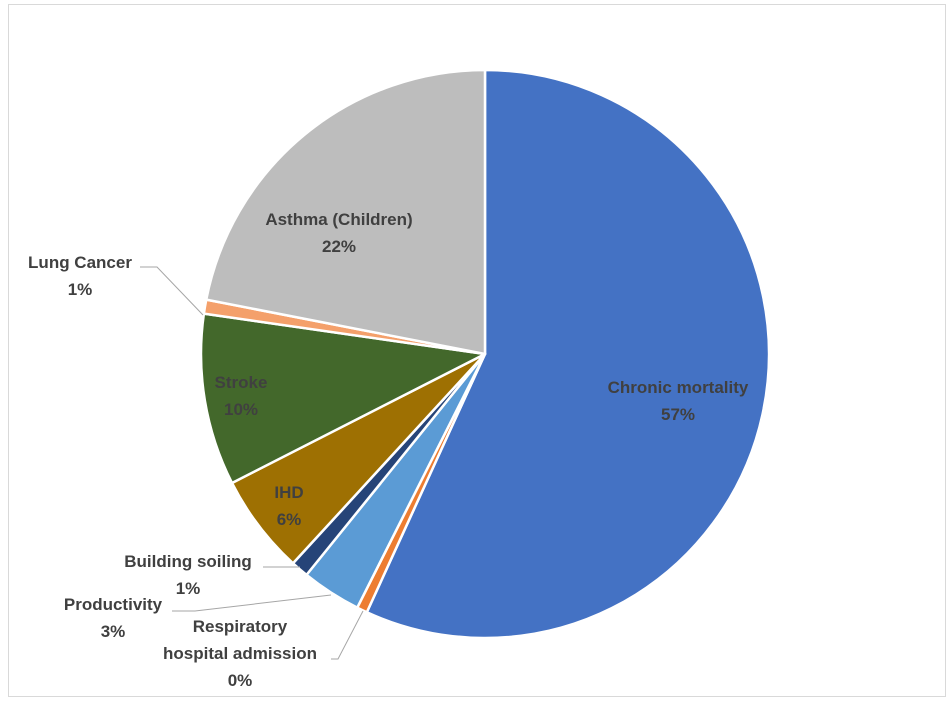  Describe the element at coordinates (113, 618) in the screenshot. I see `data-label-productivity: Productivity 3%` at that location.